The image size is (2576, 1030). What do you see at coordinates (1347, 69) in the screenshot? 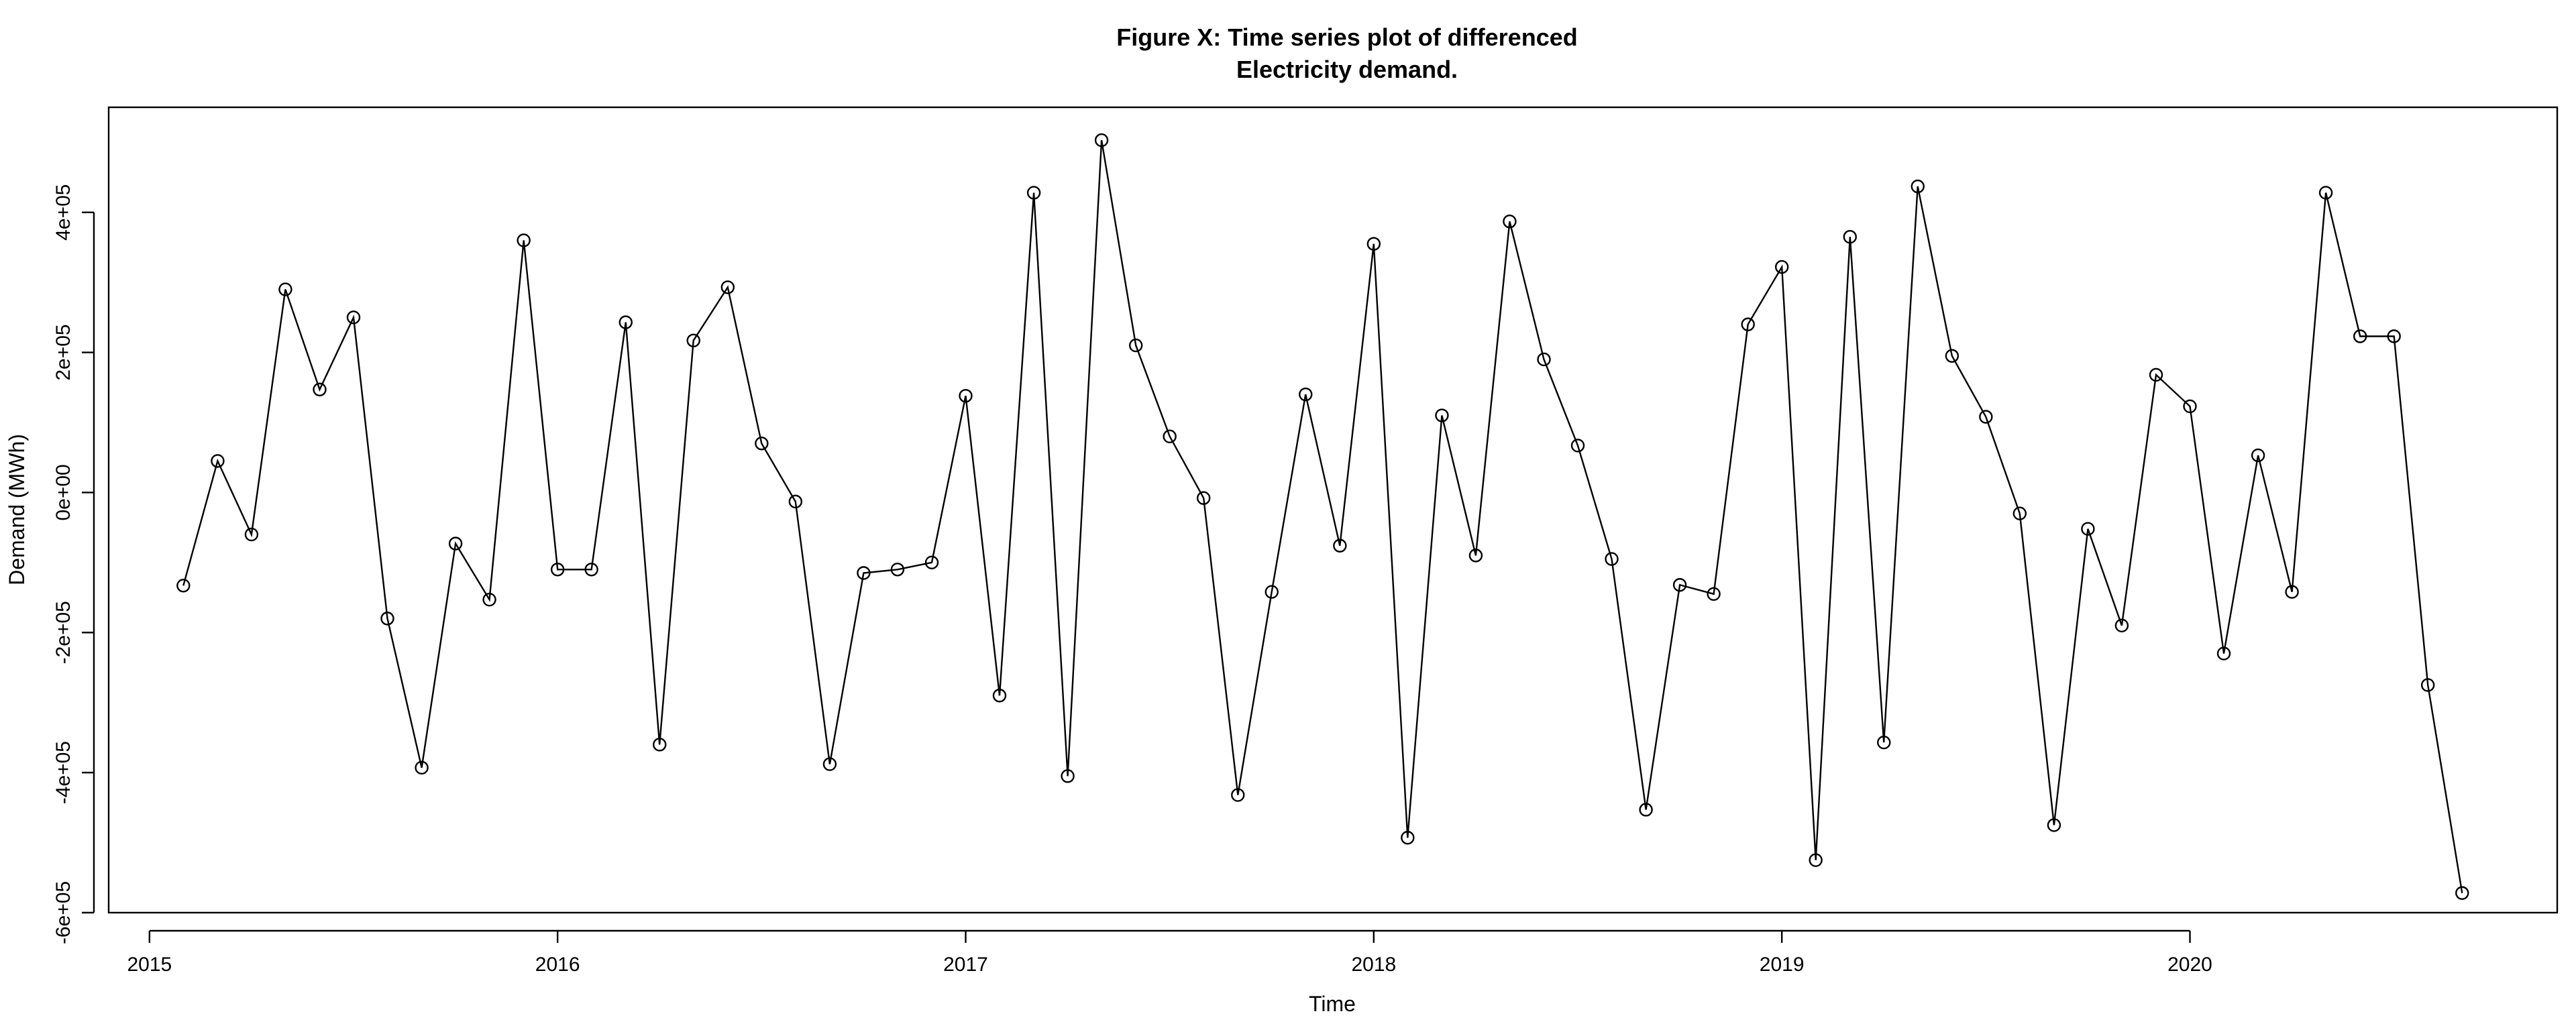
I see `chart-title-line-2: Electricity demand.` at bounding box center [1347, 69].